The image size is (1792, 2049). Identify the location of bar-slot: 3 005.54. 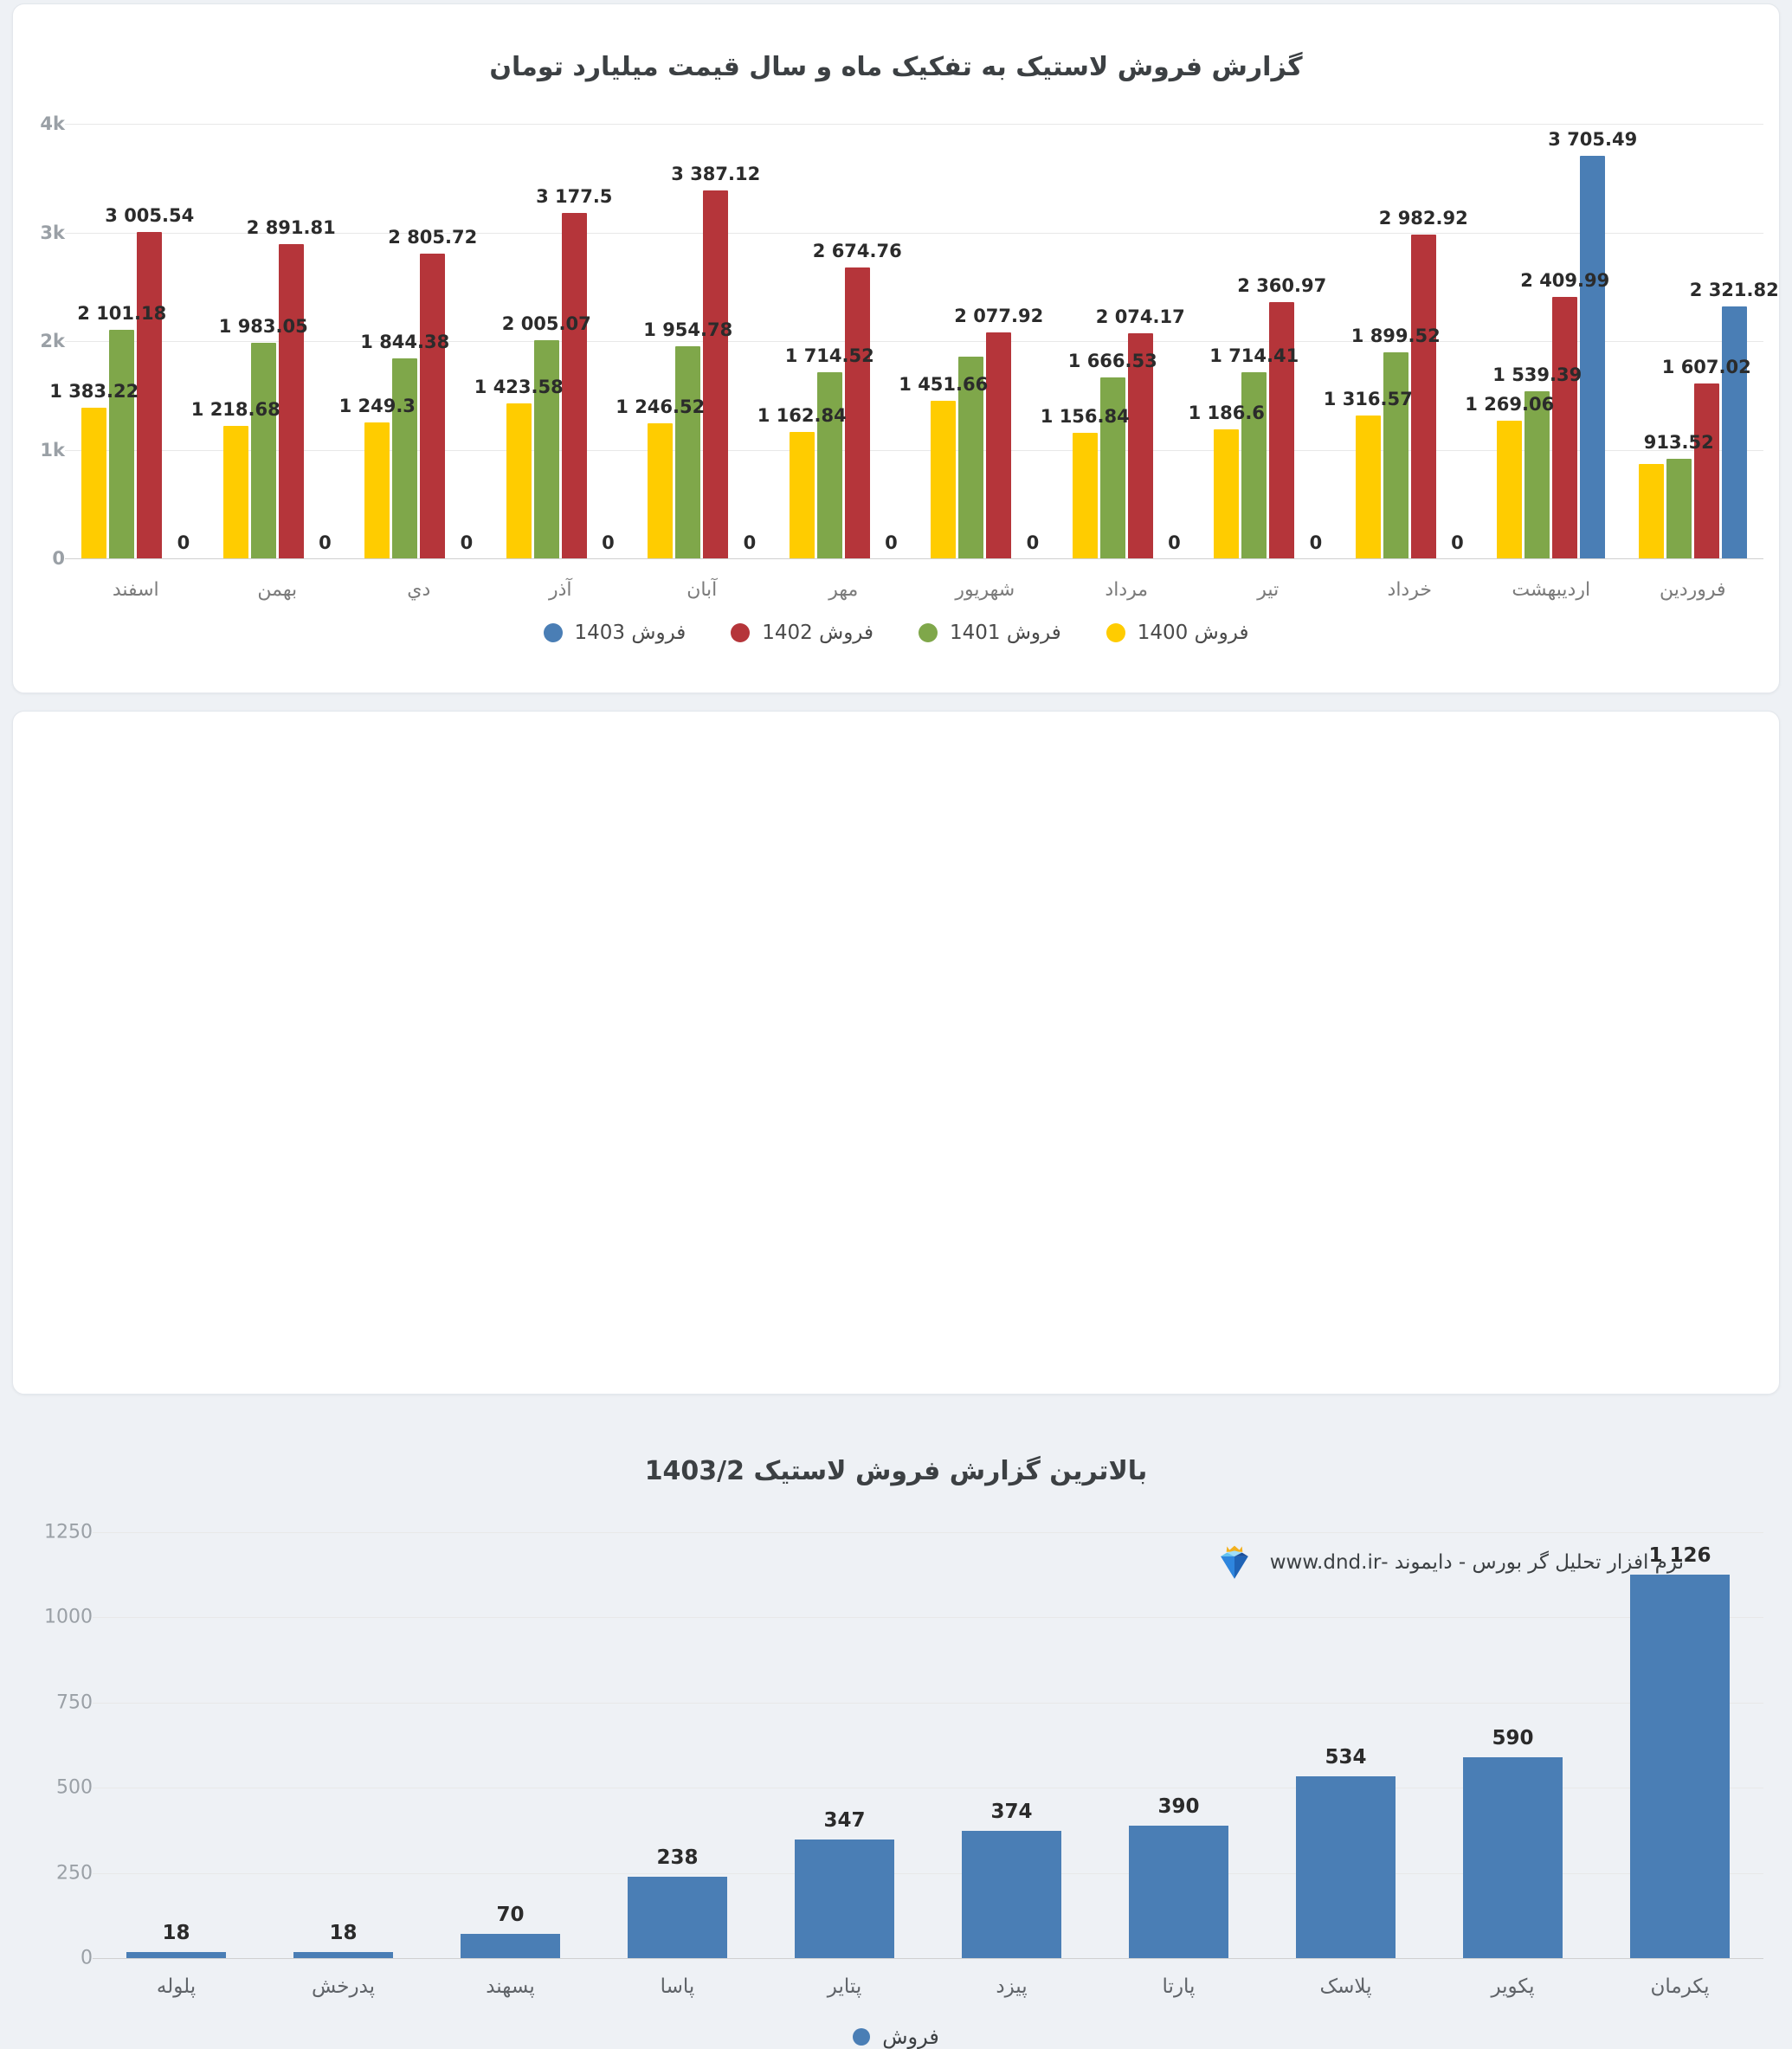
(150, 341).